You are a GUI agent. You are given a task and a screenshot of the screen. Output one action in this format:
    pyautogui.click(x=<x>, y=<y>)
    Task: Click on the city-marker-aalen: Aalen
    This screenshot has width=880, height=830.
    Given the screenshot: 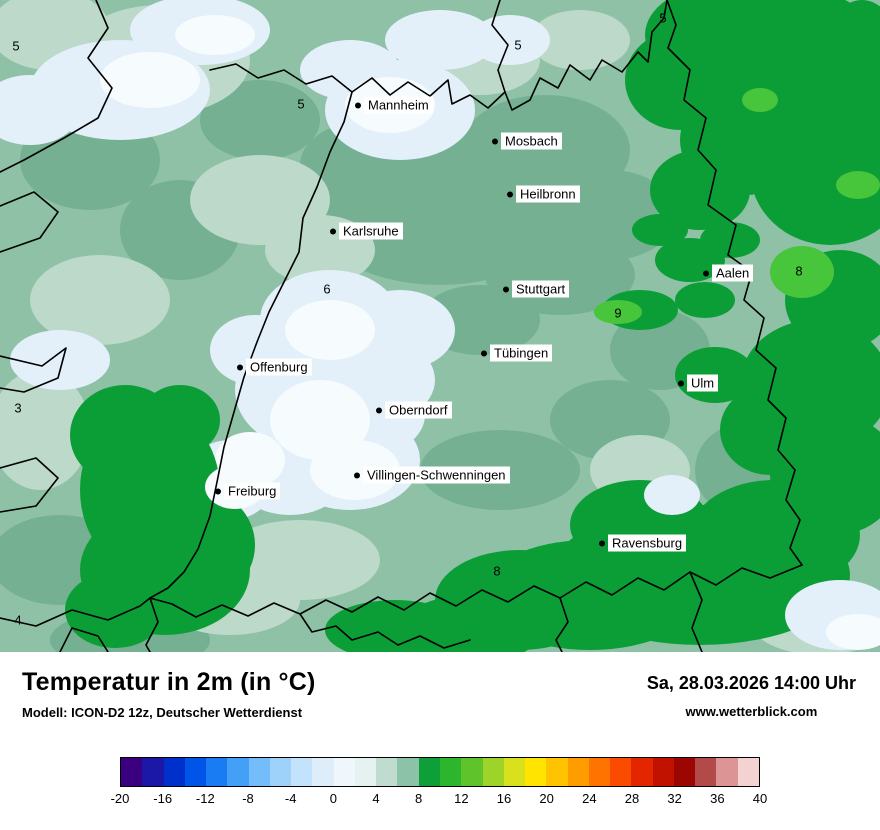 What is the action you would take?
    pyautogui.click(x=728, y=273)
    